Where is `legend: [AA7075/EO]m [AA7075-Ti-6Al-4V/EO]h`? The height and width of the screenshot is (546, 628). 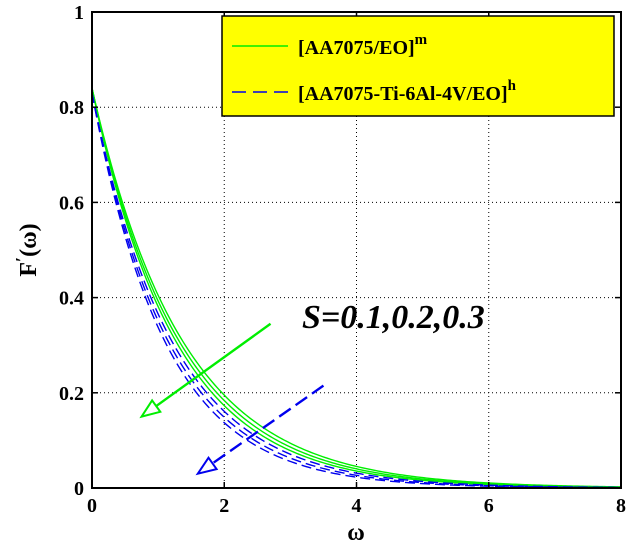 legend: [AA7075/EO]m [AA7075-Ti-6Al-4V/EO]h is located at coordinates (418, 66).